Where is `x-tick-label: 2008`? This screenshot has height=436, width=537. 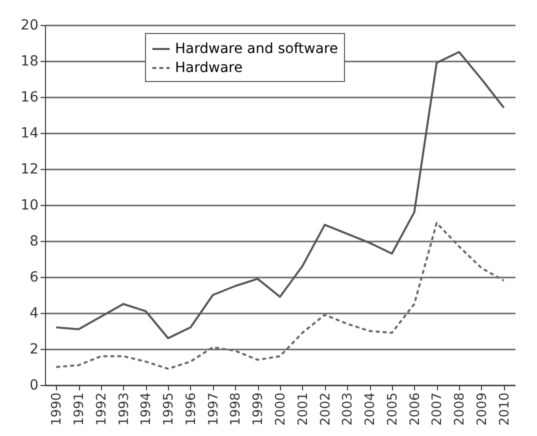 x-tick-label: 2008 is located at coordinates (460, 409).